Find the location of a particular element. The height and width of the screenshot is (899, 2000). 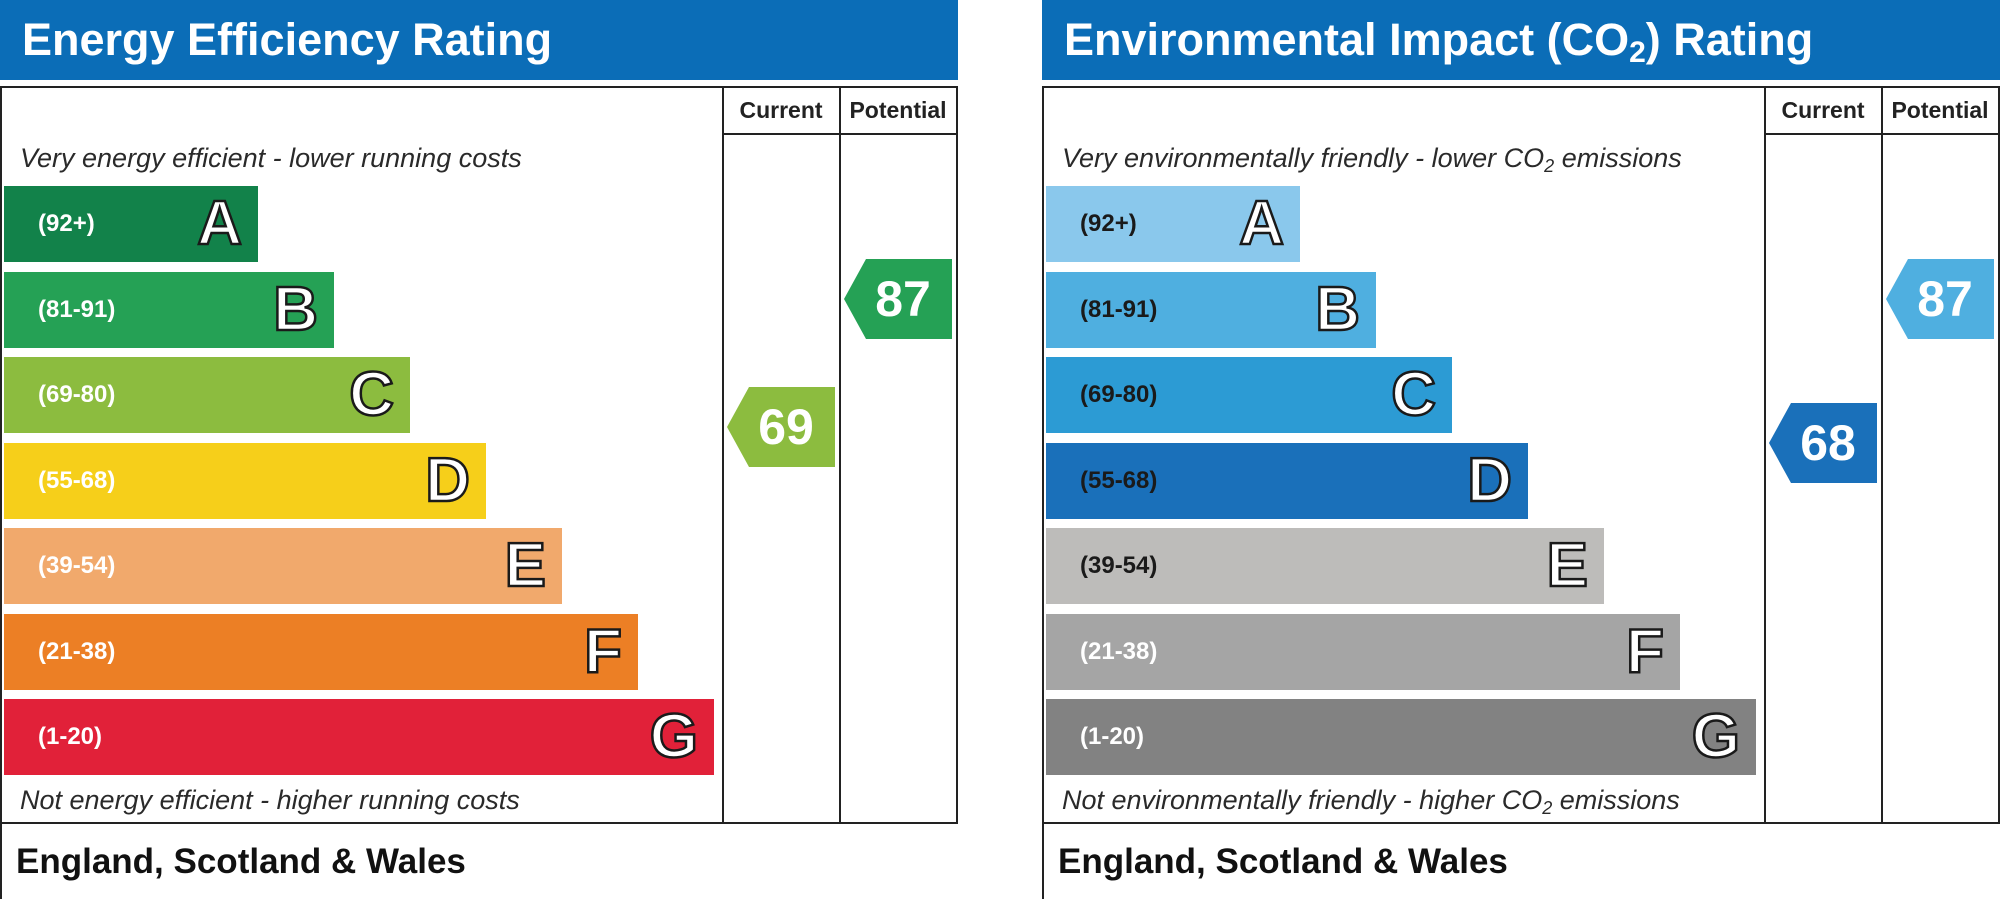

rating-value: 69 is located at coordinates (786, 426).